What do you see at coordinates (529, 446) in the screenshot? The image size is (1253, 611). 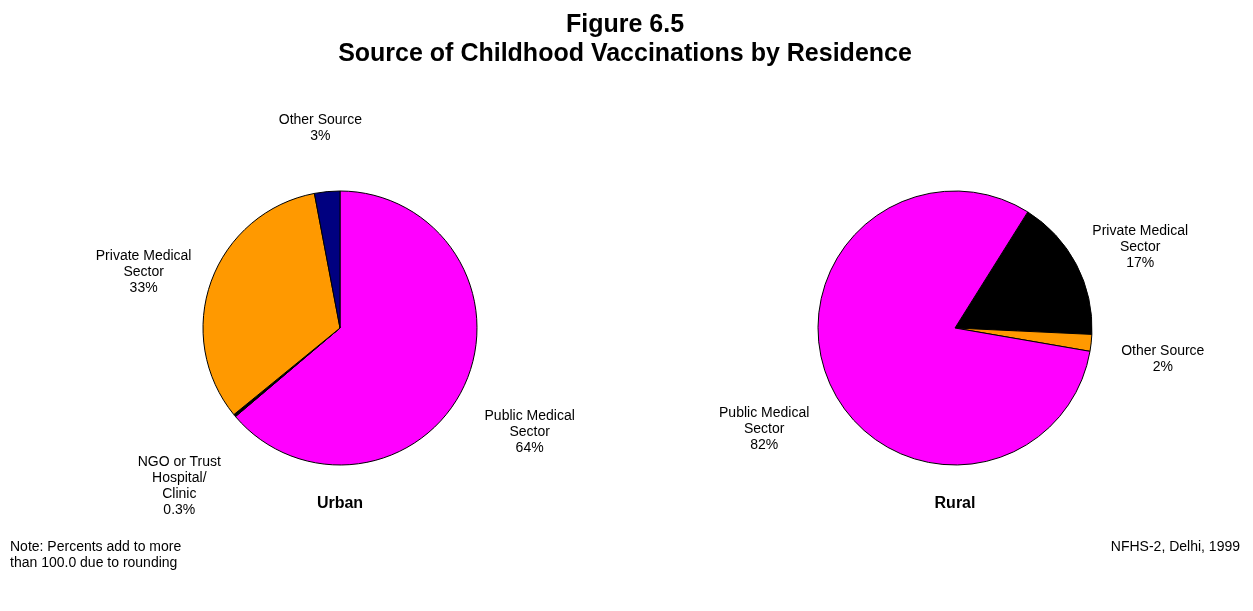 I see `data-label: 64%` at bounding box center [529, 446].